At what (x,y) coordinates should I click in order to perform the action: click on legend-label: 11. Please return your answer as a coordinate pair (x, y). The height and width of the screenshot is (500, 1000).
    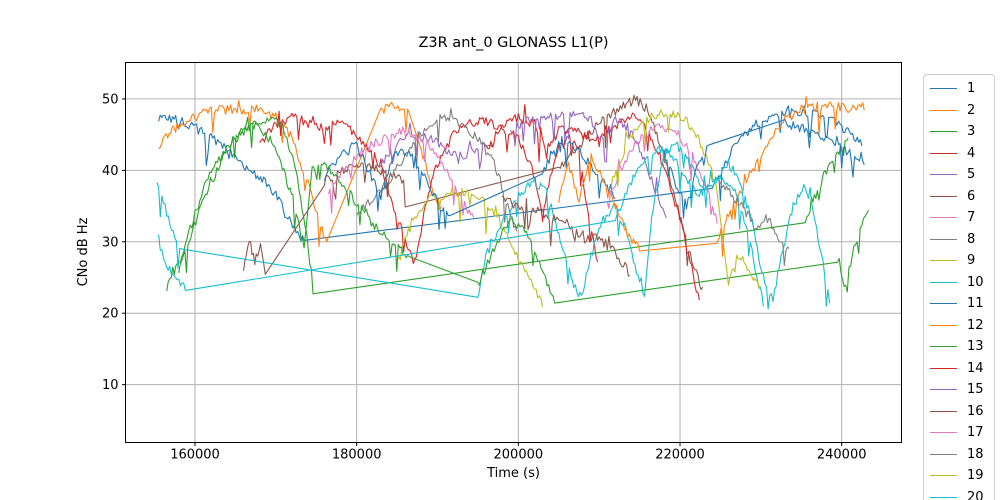
    Looking at the image, I should click on (975, 304).